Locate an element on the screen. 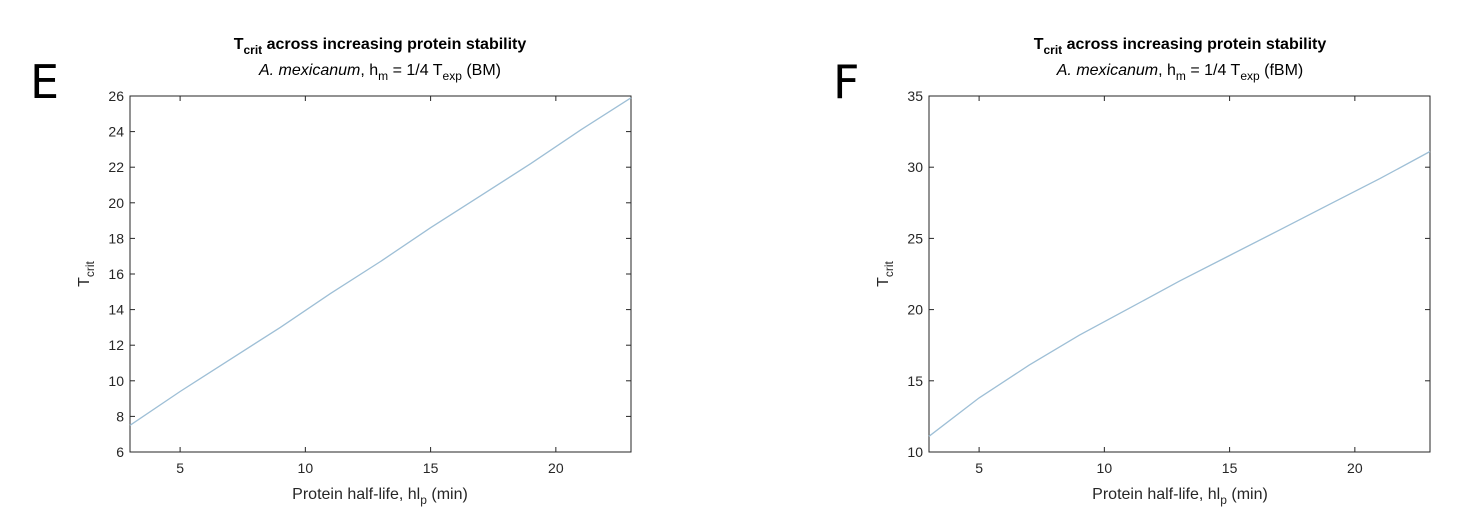 The width and height of the screenshot is (1462, 524). panel-label: E is located at coordinates (44, 82).